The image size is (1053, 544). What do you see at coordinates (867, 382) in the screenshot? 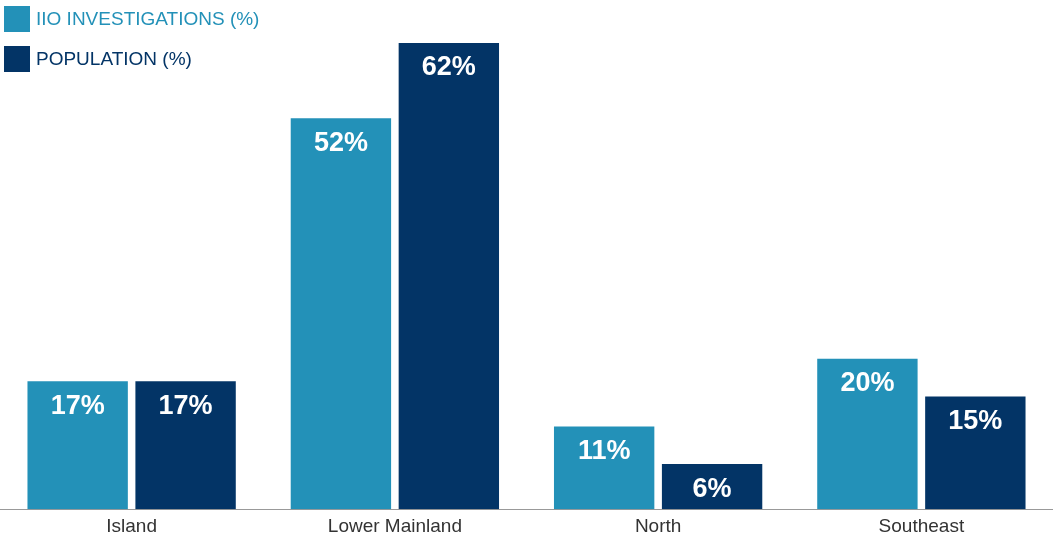
I see `data-label: 20%` at bounding box center [867, 382].